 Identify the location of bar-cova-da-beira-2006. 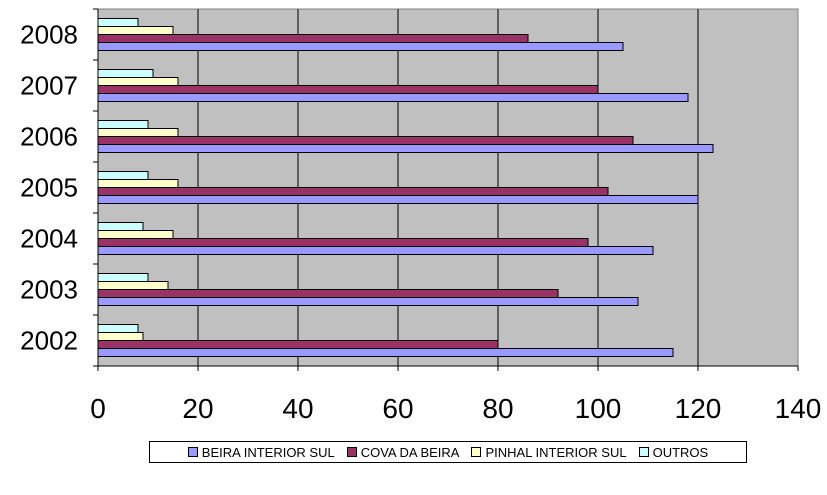
(365, 141).